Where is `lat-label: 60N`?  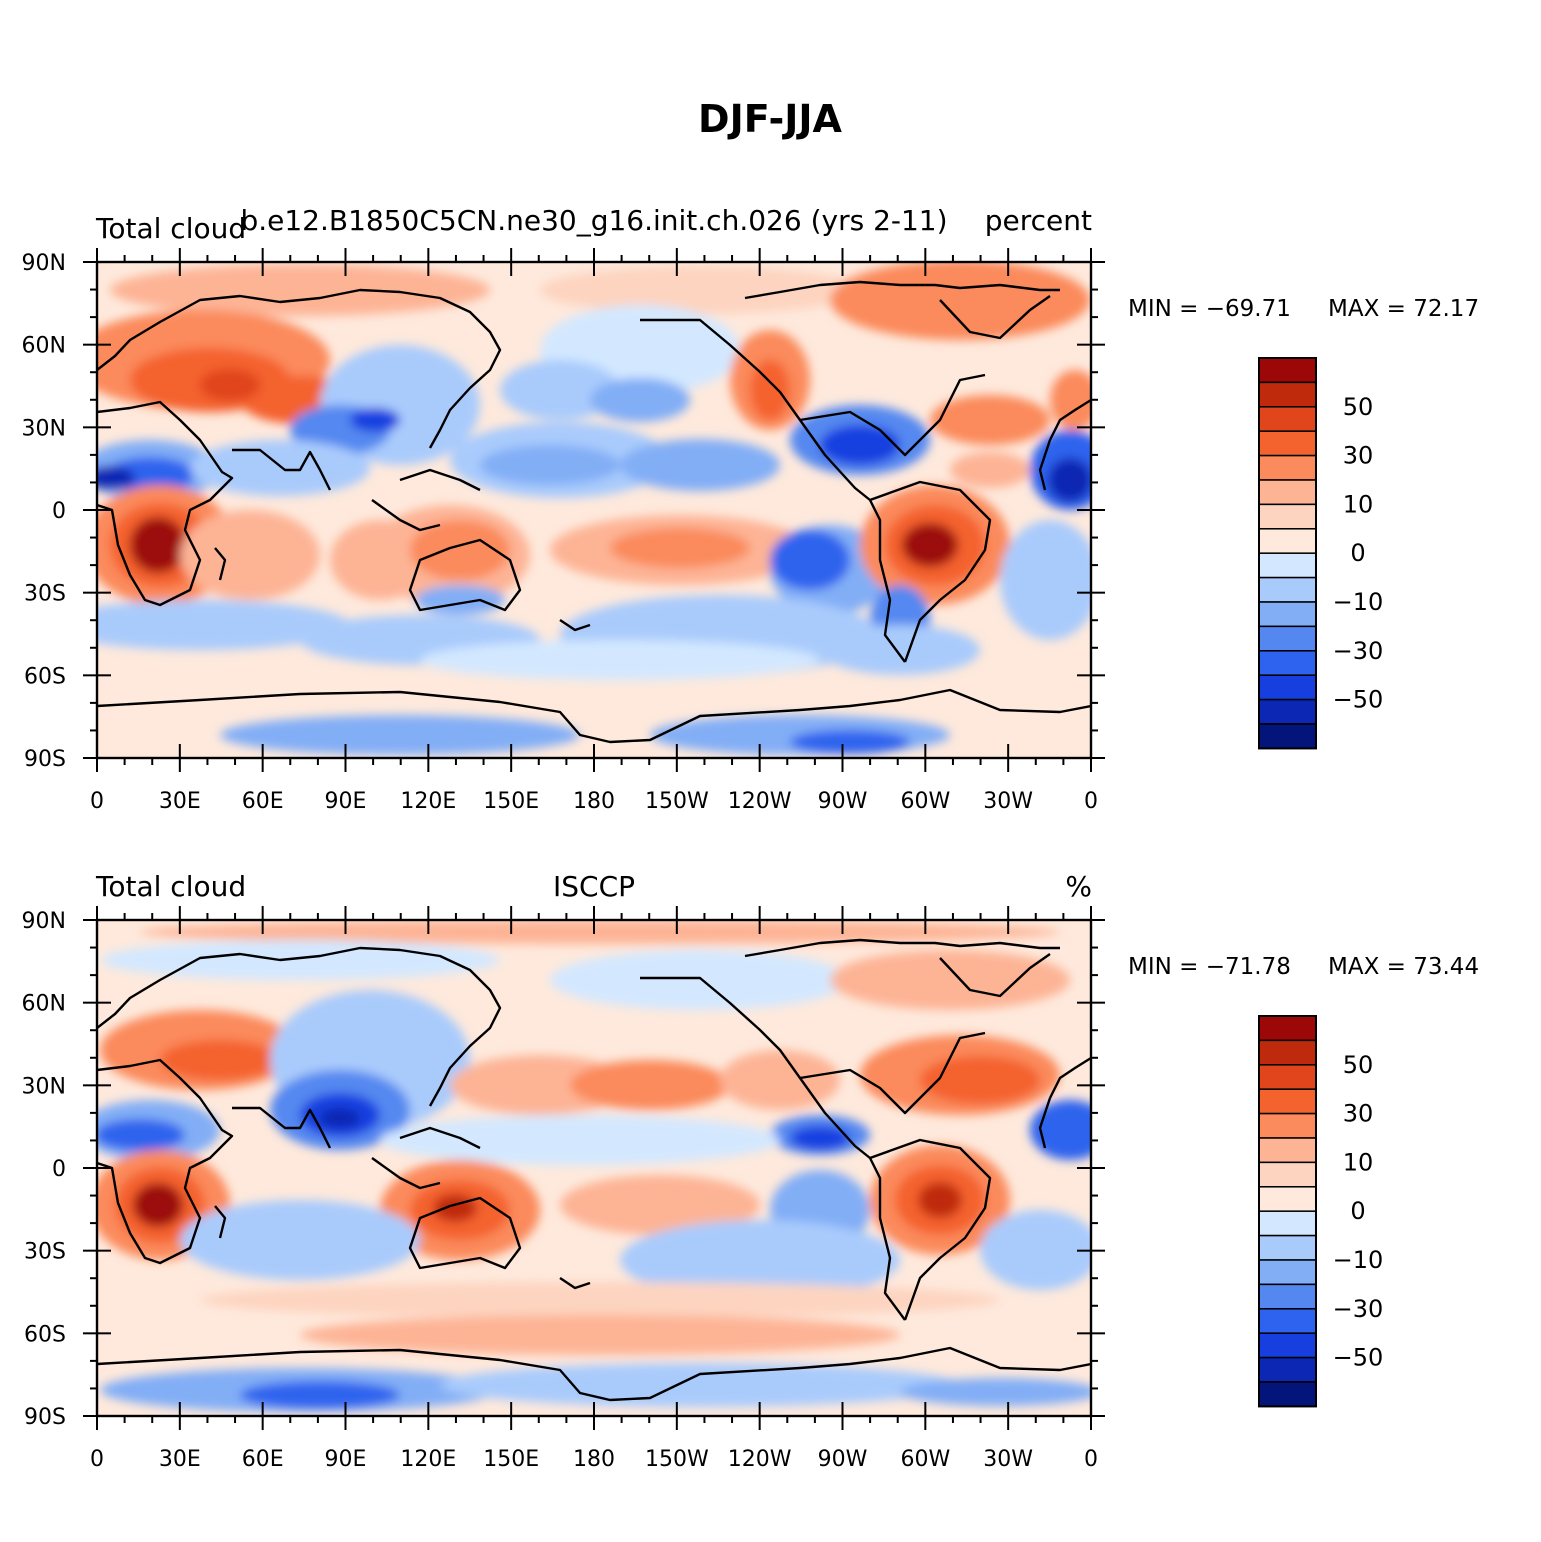
lat-label: 60N is located at coordinates (44, 346).